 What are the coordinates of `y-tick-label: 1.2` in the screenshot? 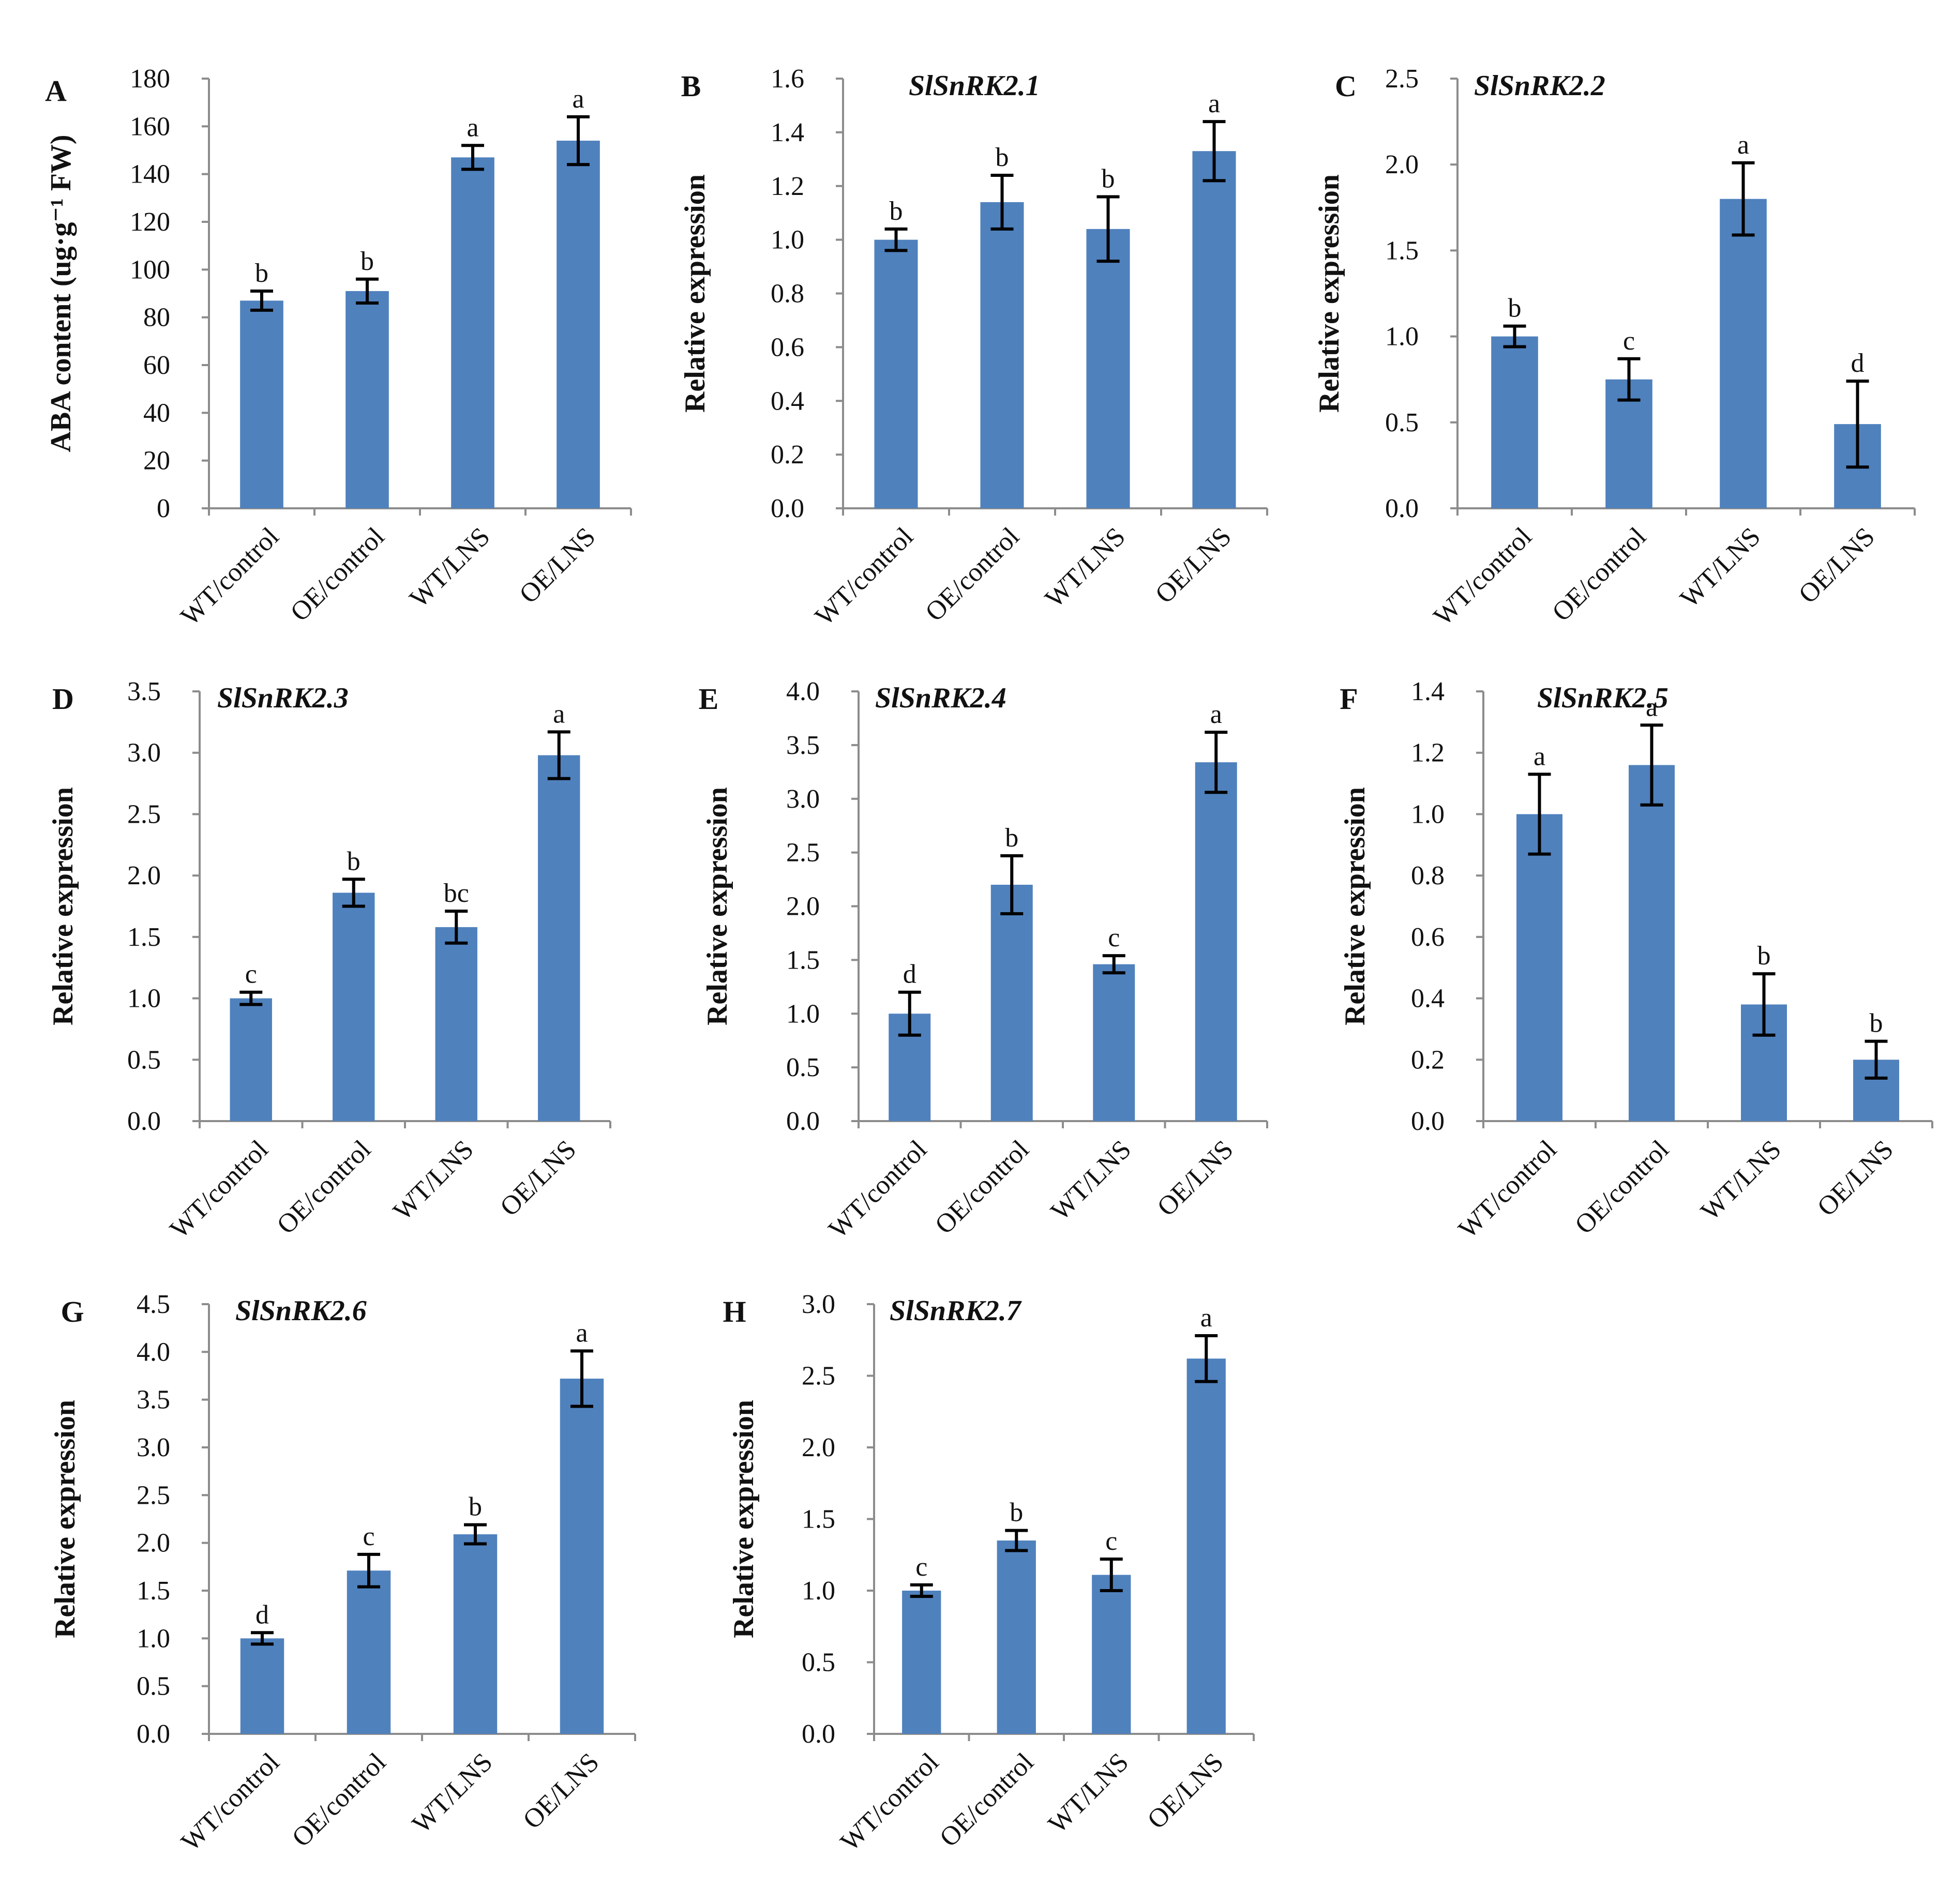 It's located at (1428, 753).